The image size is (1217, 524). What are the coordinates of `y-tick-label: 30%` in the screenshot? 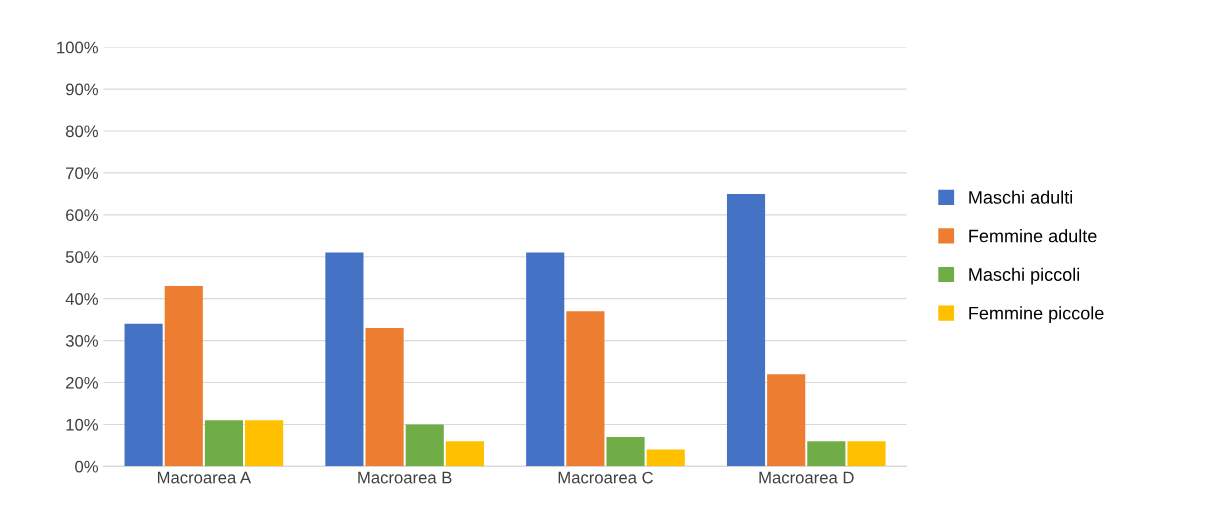 It's located at (81, 341).